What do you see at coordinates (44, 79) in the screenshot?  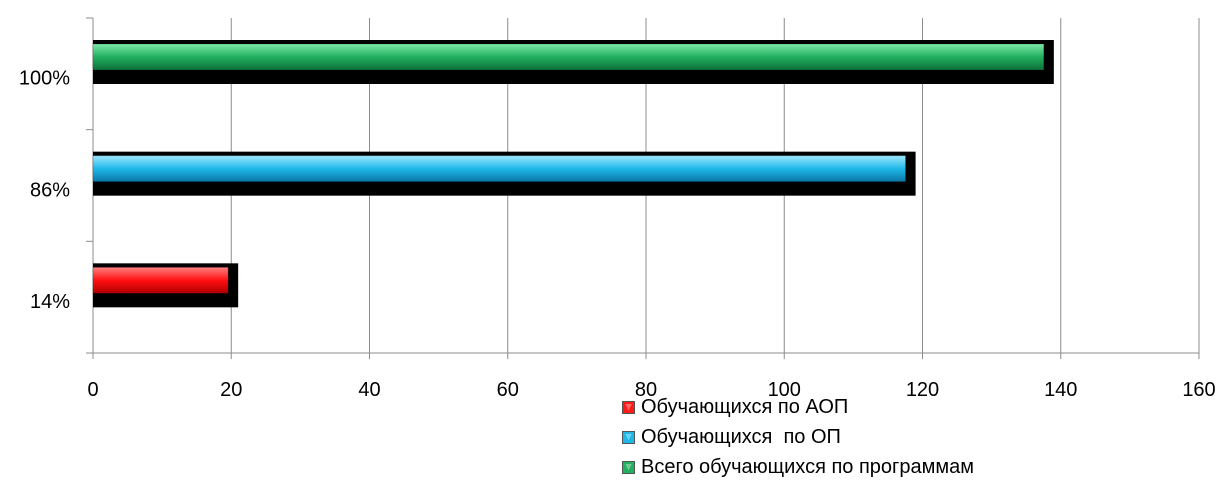 I see `y-tick-label: 100%` at bounding box center [44, 79].